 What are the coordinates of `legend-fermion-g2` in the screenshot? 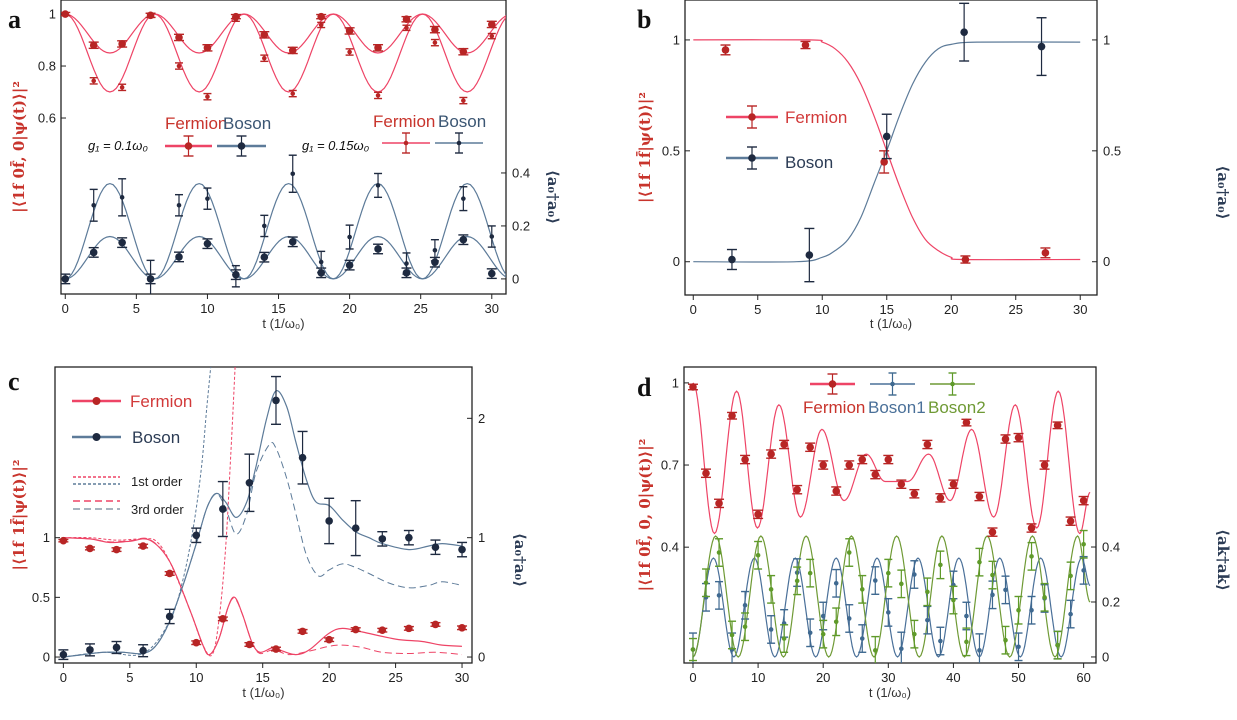 It's located at (406, 143).